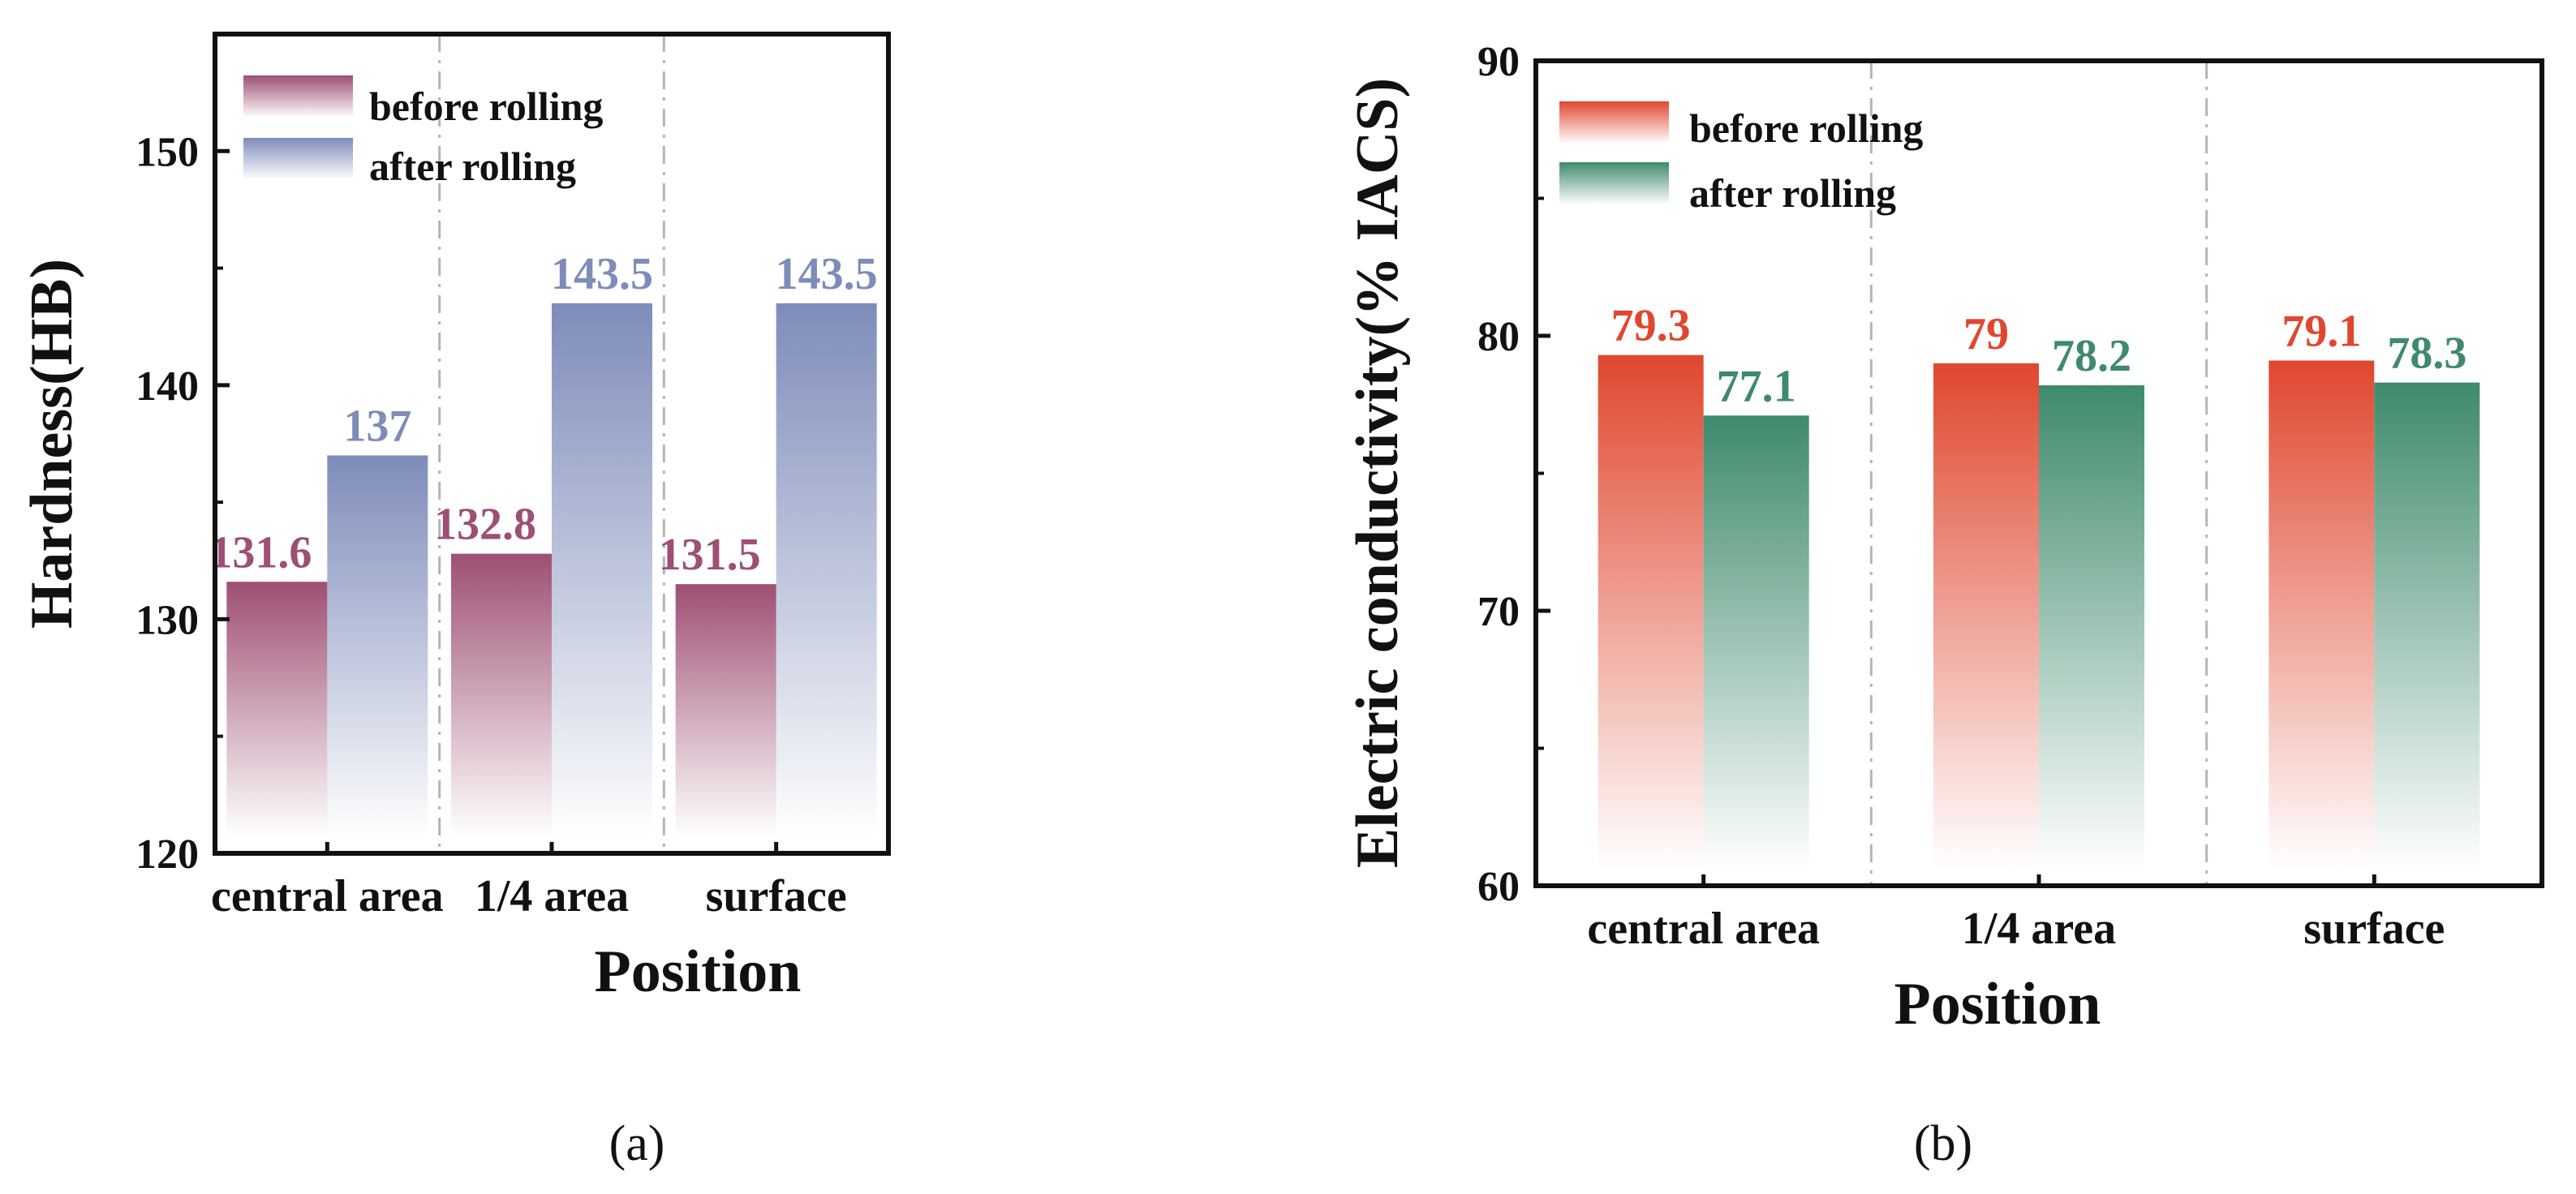  What do you see at coordinates (1377, 473) in the screenshot?
I see `y-axis-title: Electric conductivity(% IACS)` at bounding box center [1377, 473].